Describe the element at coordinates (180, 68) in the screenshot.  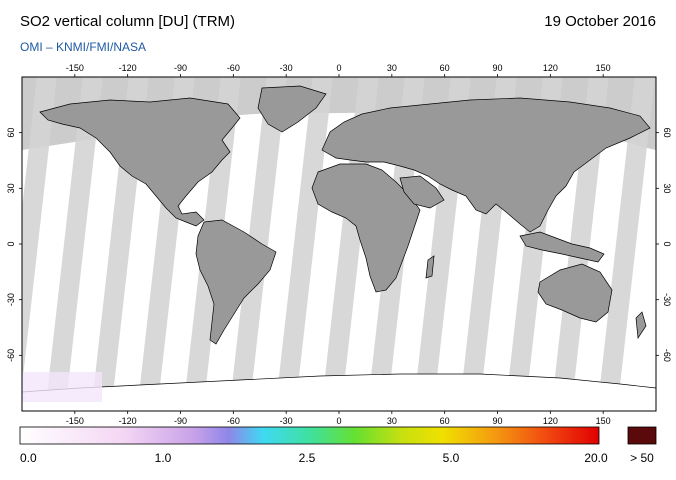
I see `lon-label-top: -90` at that location.